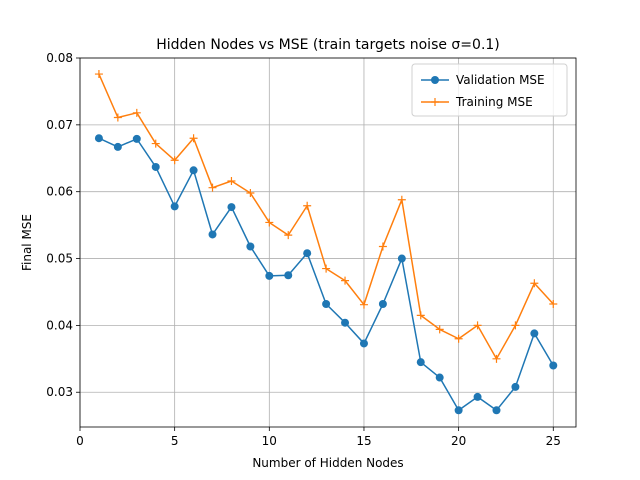  What do you see at coordinates (27, 242) in the screenshot?
I see `y-axis-label: Final MSE` at bounding box center [27, 242].